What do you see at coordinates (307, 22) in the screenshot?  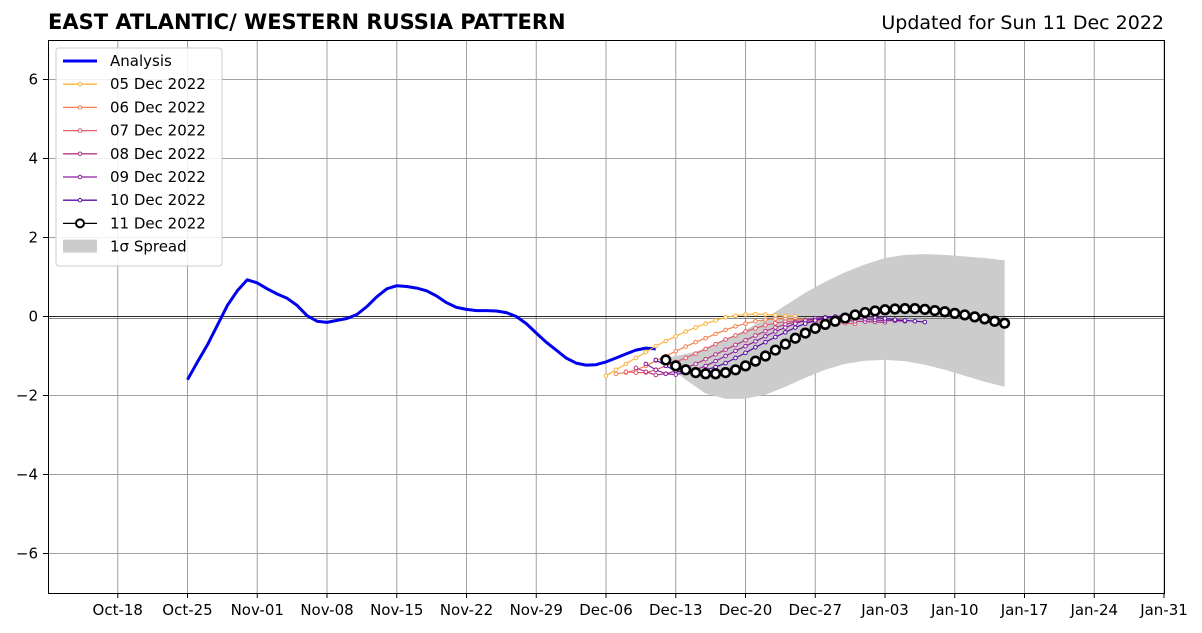 I see `chart-title: EAST ATLANTIC/ WESTERN RUSSIA PATTERN` at bounding box center [307, 22].